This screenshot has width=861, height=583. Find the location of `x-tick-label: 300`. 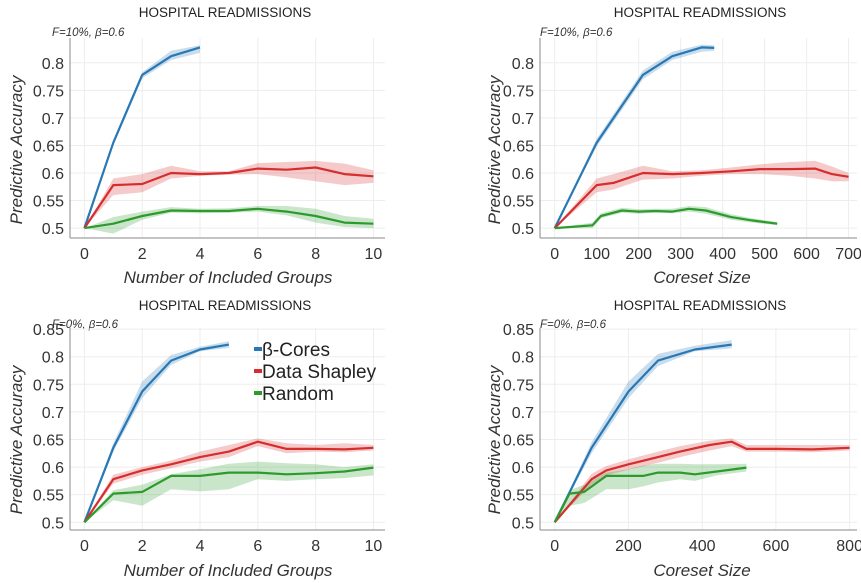

x-tick-label: 300 is located at coordinates (680, 254).